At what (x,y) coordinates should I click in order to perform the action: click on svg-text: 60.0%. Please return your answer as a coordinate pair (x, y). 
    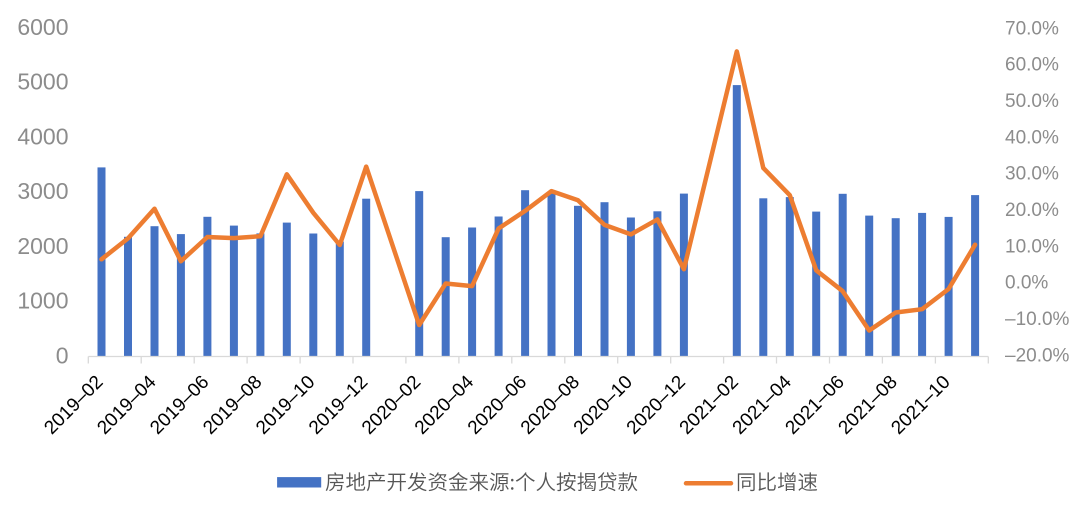
    Looking at the image, I should click on (1032, 65).